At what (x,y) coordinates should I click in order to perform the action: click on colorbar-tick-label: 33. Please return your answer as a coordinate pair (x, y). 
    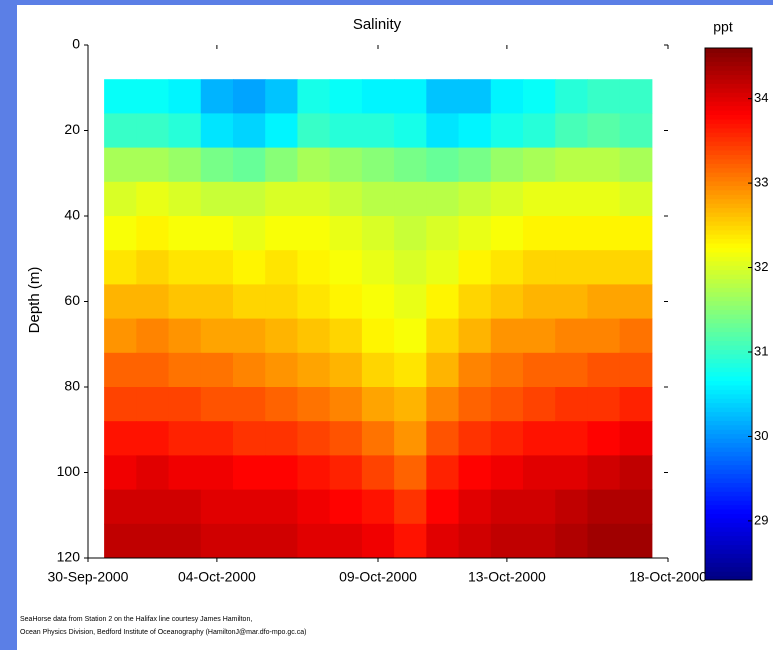
    Looking at the image, I should click on (761, 182).